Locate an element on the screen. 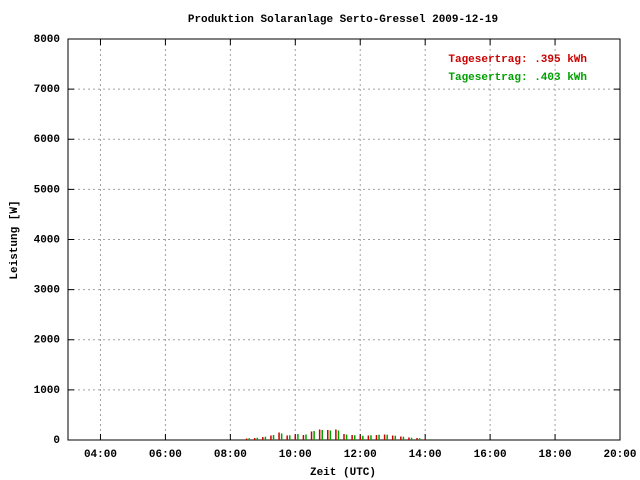 The width and height of the screenshot is (640, 480). x-tick-label: 10:00 is located at coordinates (295, 455).